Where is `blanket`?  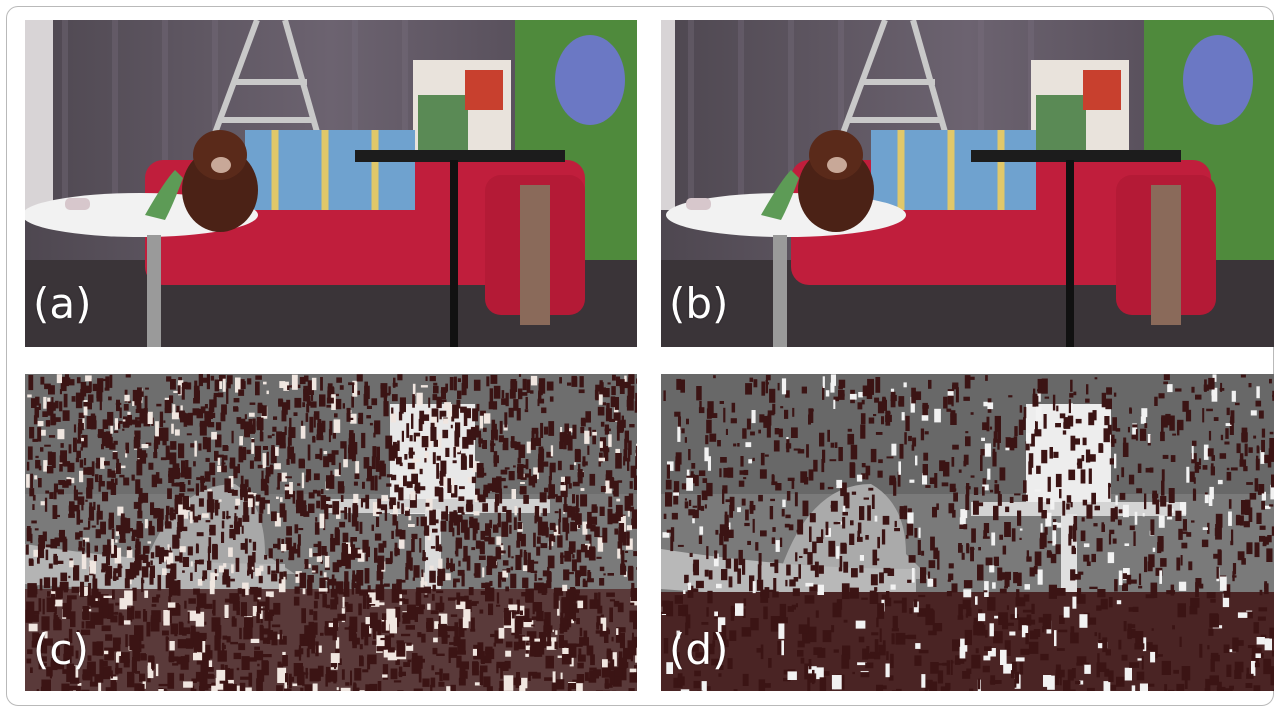
blanket is located at coordinates (330, 170).